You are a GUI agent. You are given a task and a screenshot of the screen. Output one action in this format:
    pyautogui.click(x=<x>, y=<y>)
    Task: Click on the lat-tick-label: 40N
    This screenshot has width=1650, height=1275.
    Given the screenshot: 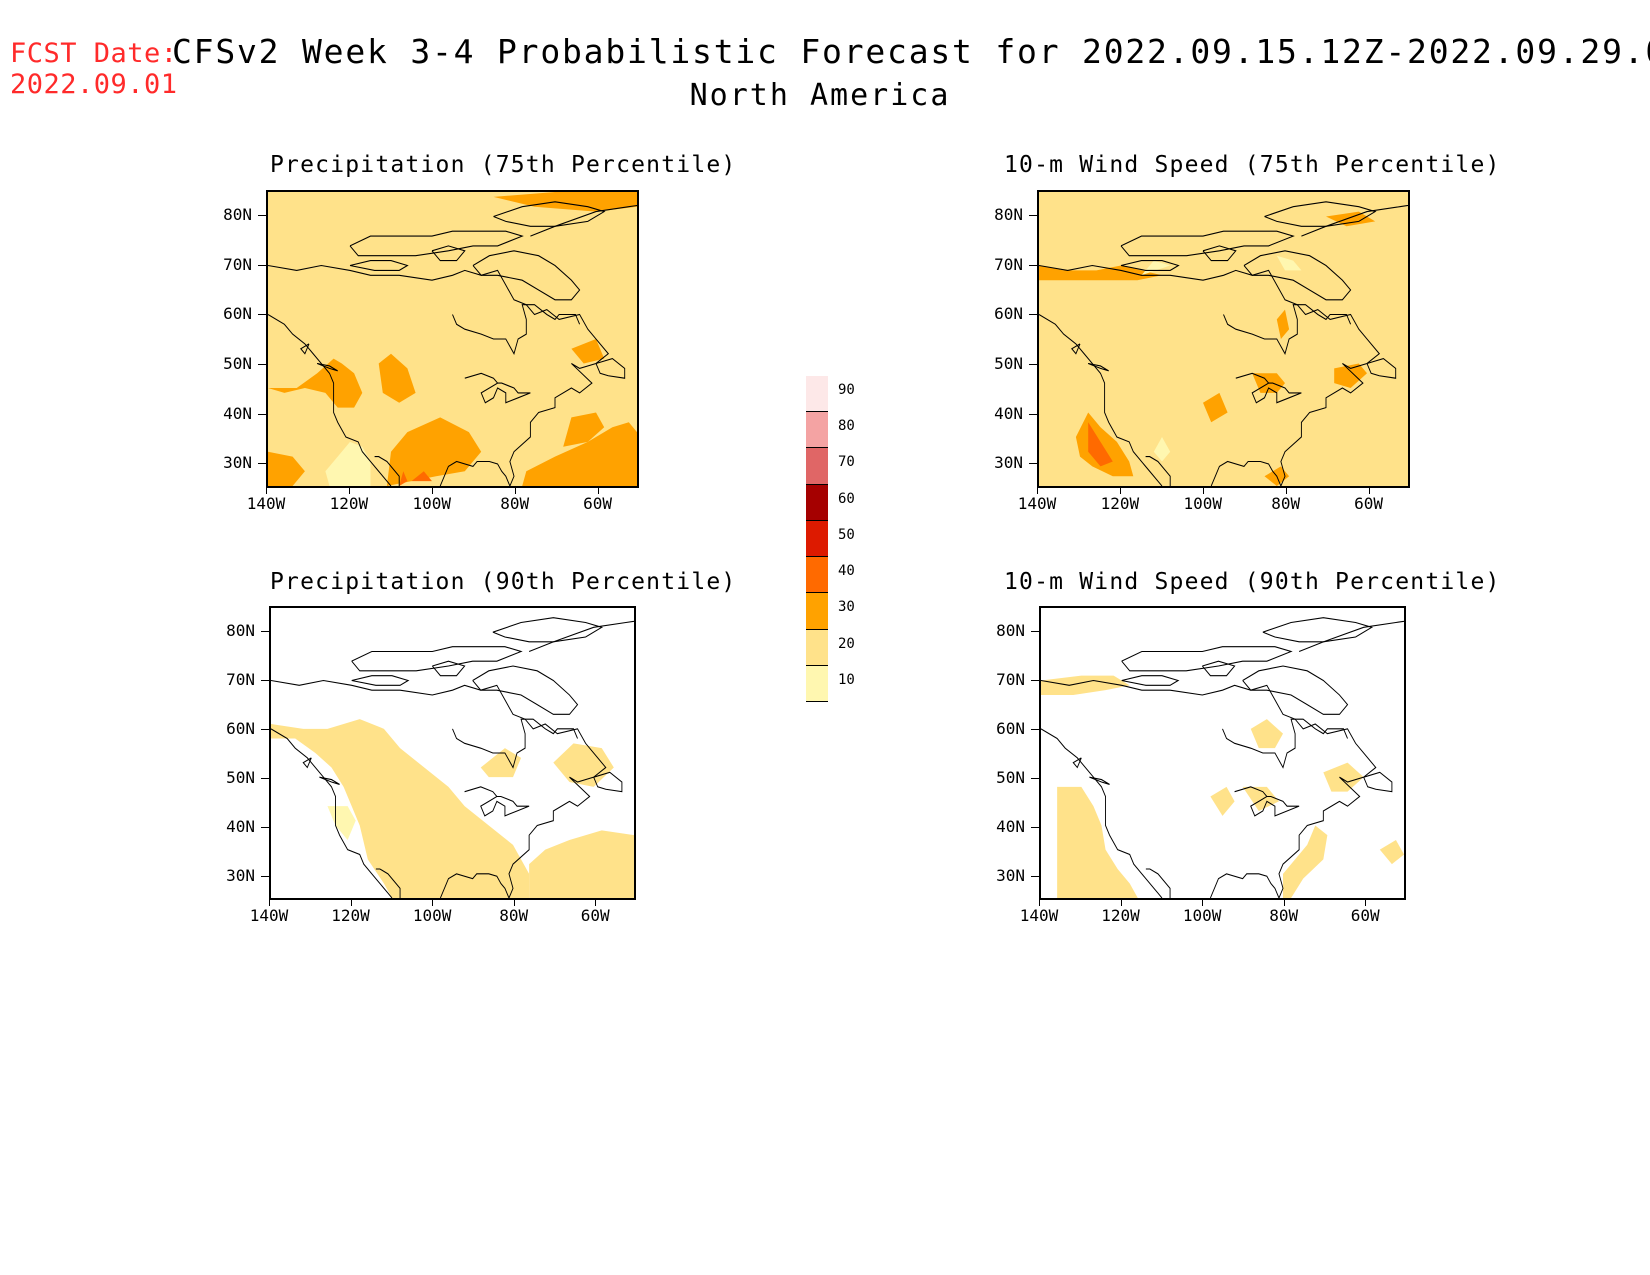 What is the action you would take?
    pyautogui.click(x=237, y=413)
    